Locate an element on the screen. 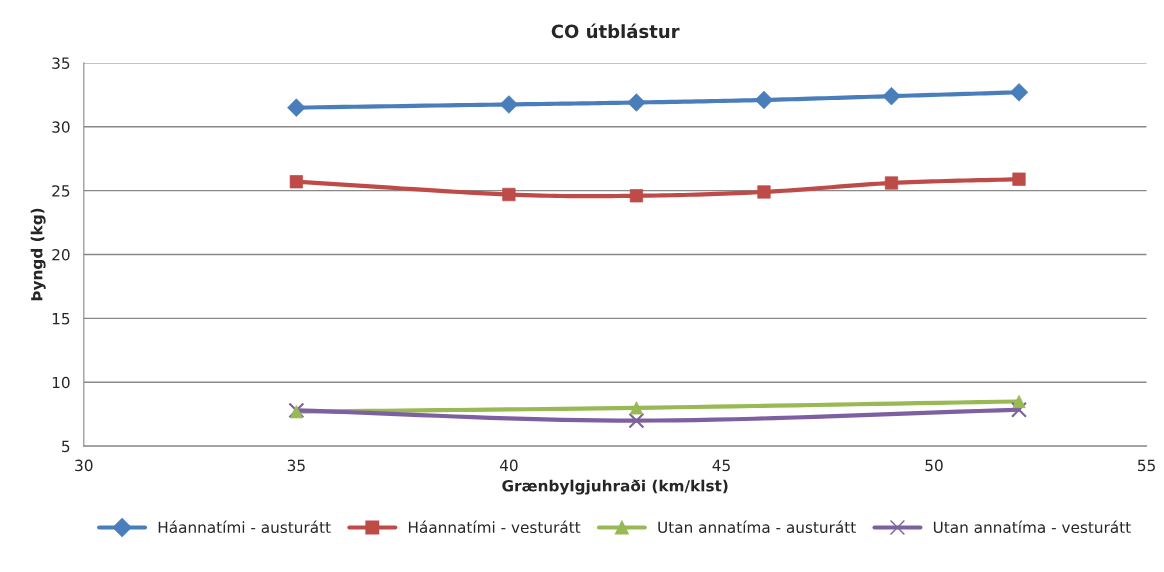 The width and height of the screenshot is (1164, 572). x-tick-label: 45 is located at coordinates (721, 465).